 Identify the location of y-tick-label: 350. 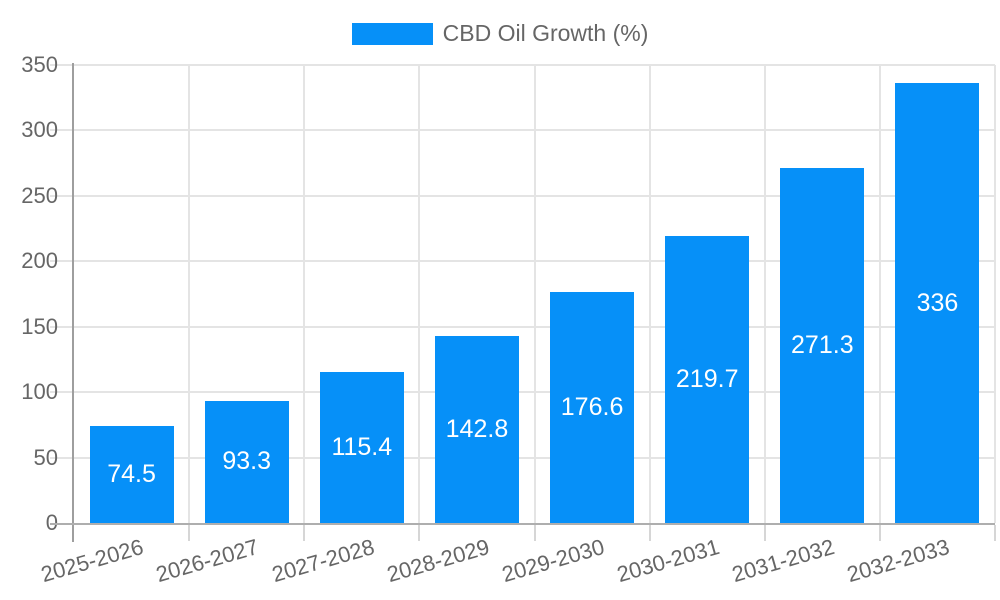
(39, 64).